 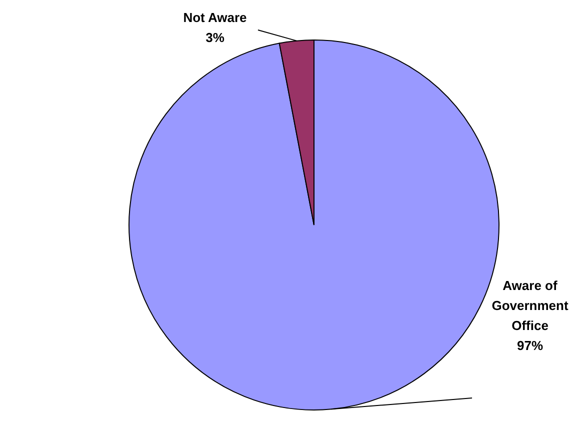 What do you see at coordinates (215, 37) in the screenshot?
I see `data-label: 3%` at bounding box center [215, 37].